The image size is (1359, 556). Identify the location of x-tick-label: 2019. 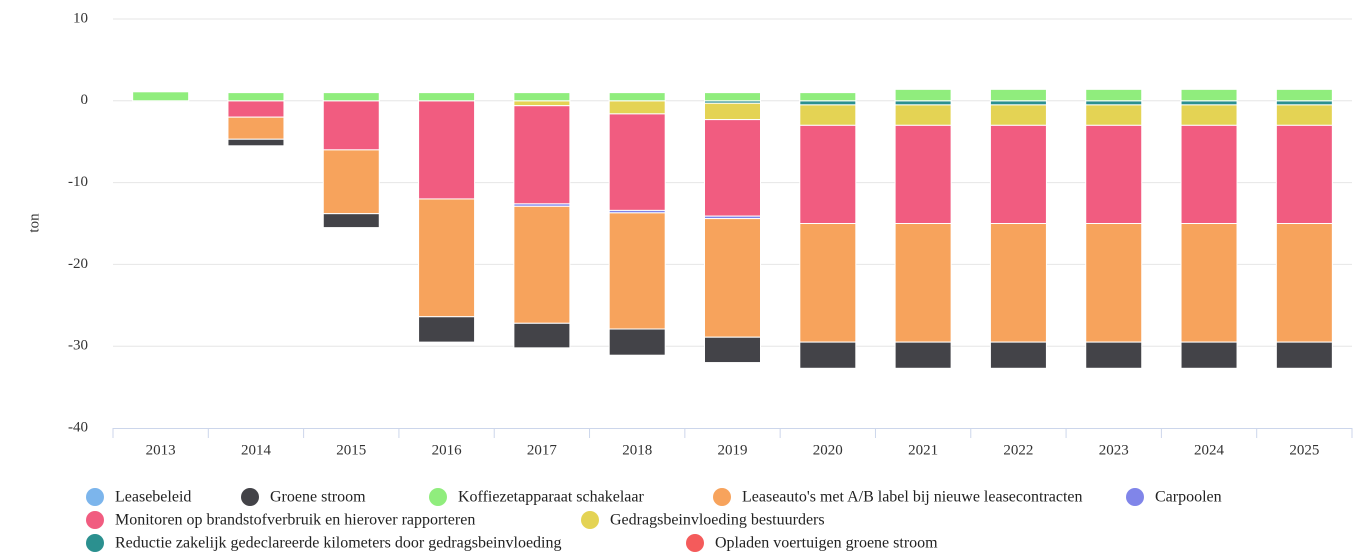
(733, 450).